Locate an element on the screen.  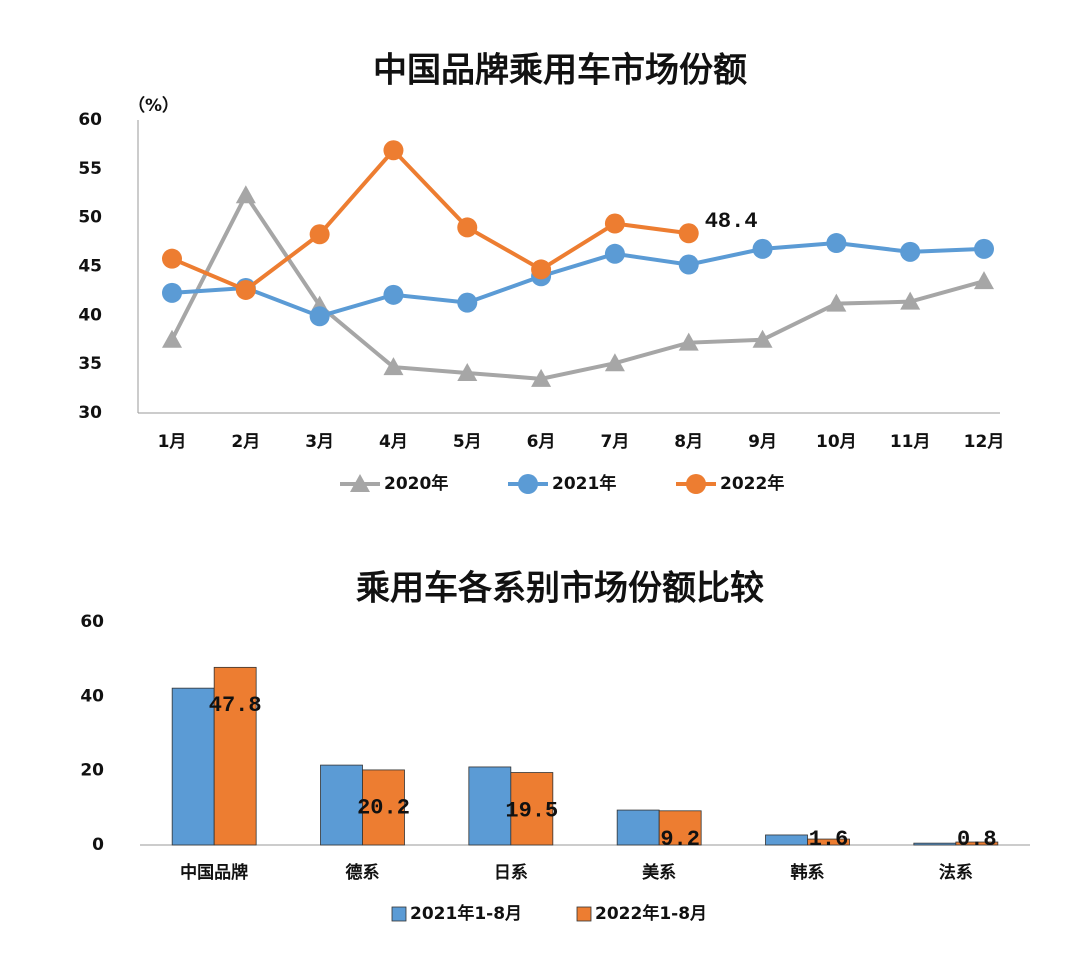
data-label: 48.4 is located at coordinates (731, 221).